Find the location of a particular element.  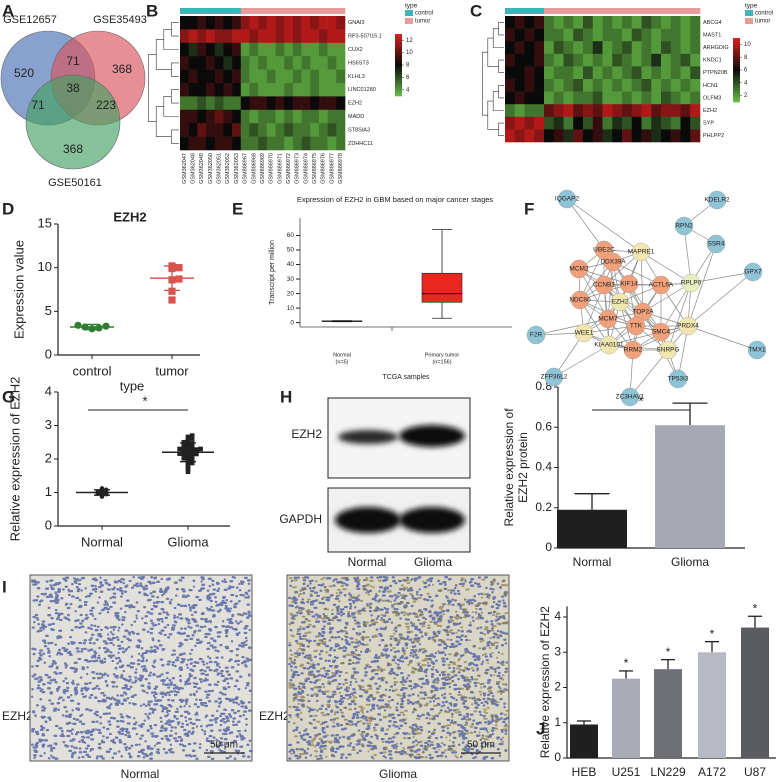

y-tick-label: 3 is located at coordinates (557, 651).